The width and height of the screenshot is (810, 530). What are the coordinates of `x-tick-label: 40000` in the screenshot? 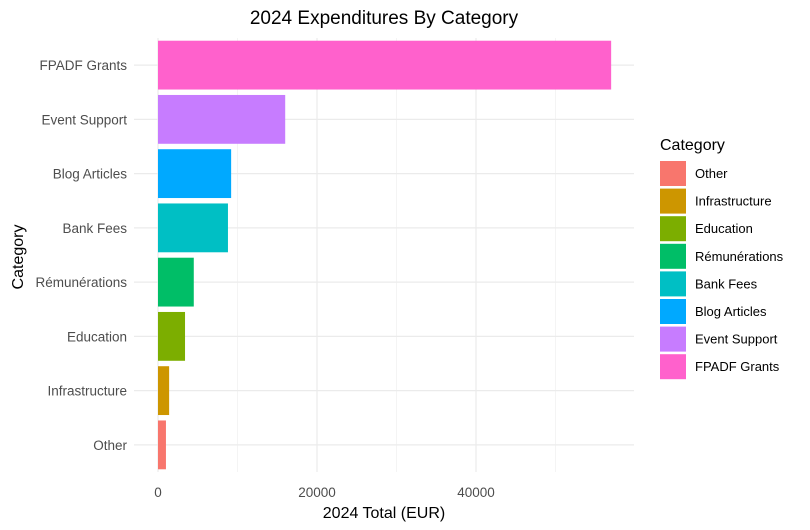 It's located at (476, 492).